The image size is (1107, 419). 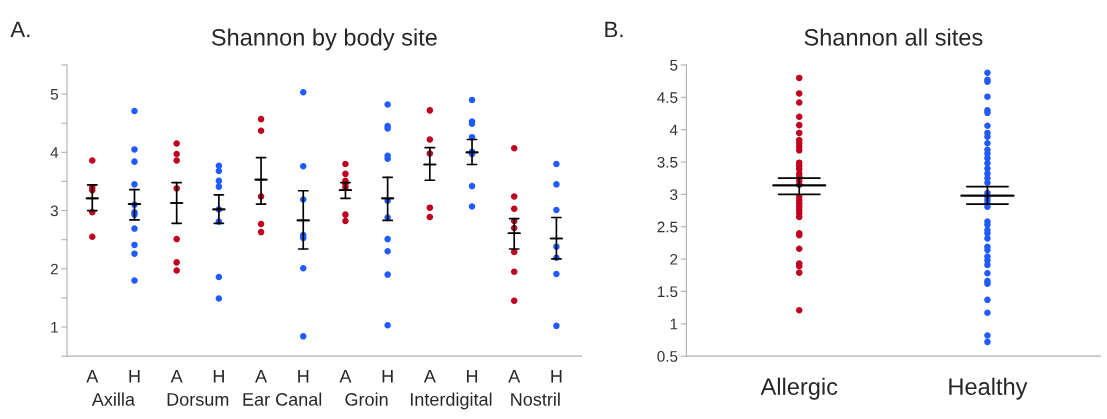 What do you see at coordinates (113, 399) in the screenshot?
I see `text: Axilla` at bounding box center [113, 399].